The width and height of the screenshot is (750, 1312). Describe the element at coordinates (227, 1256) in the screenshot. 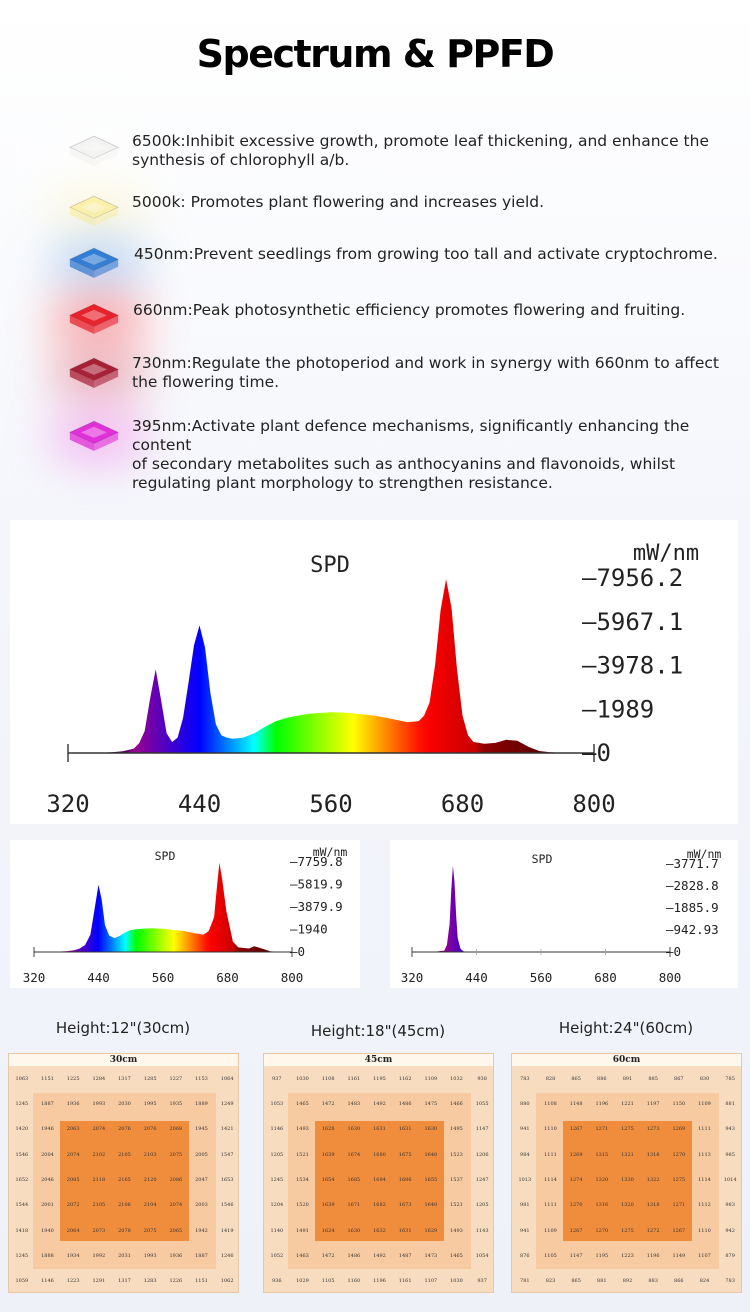

I see `ppfd-cell: 1246` at that location.